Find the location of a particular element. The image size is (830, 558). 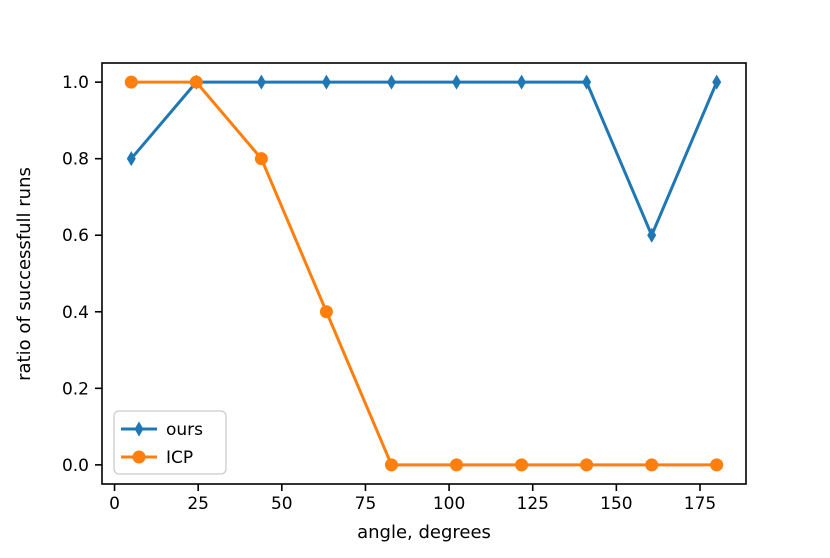

x-axis-label: angle, degrees is located at coordinates (424, 532).